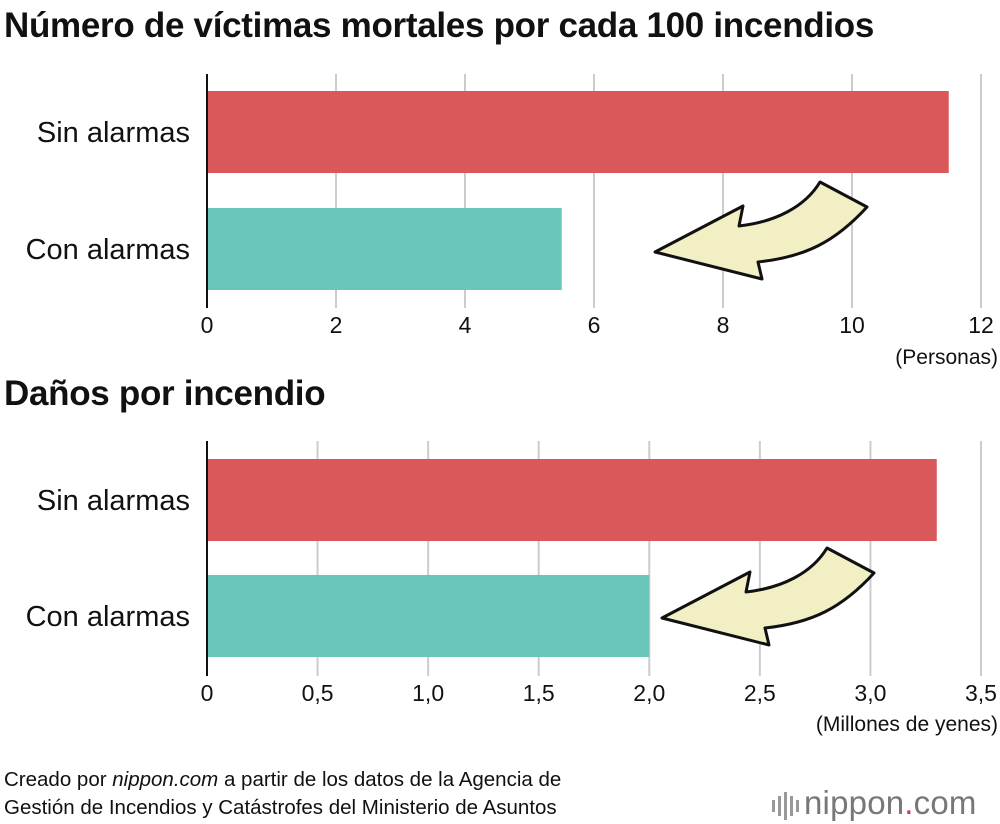 The width and height of the screenshot is (1000, 824). What do you see at coordinates (852, 325) in the screenshot?
I see `tick-label: 10` at bounding box center [852, 325].